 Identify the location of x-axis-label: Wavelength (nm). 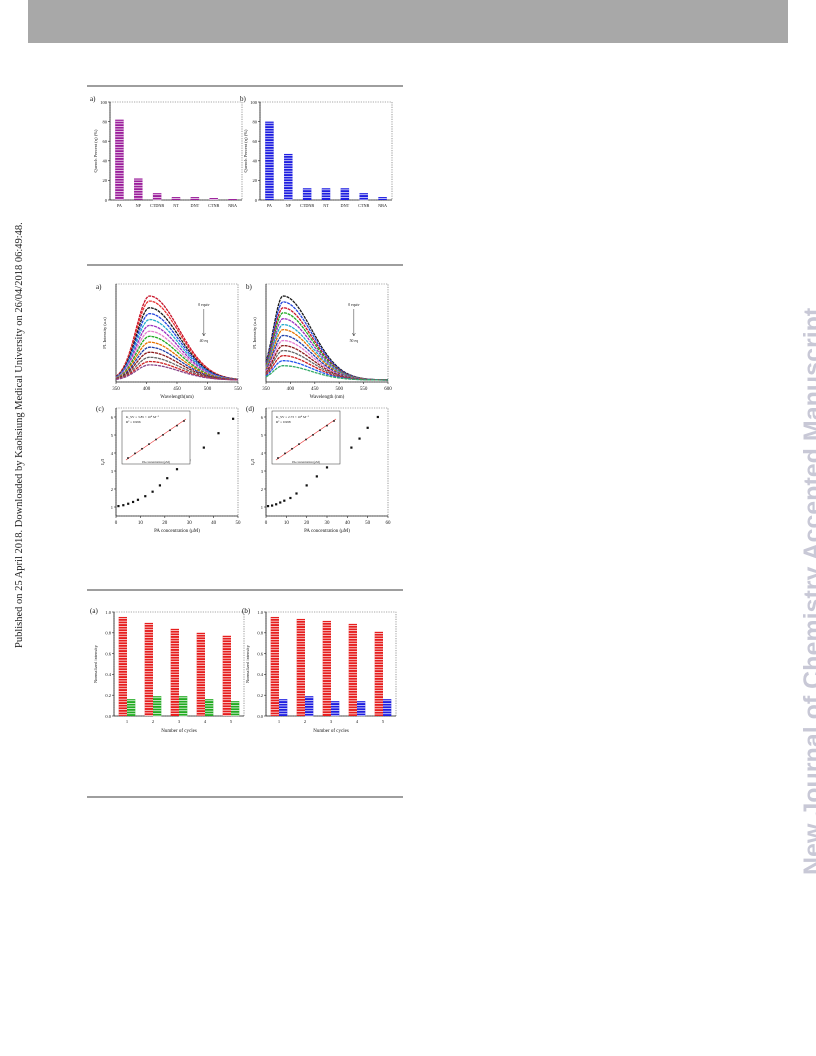
(327, 397).